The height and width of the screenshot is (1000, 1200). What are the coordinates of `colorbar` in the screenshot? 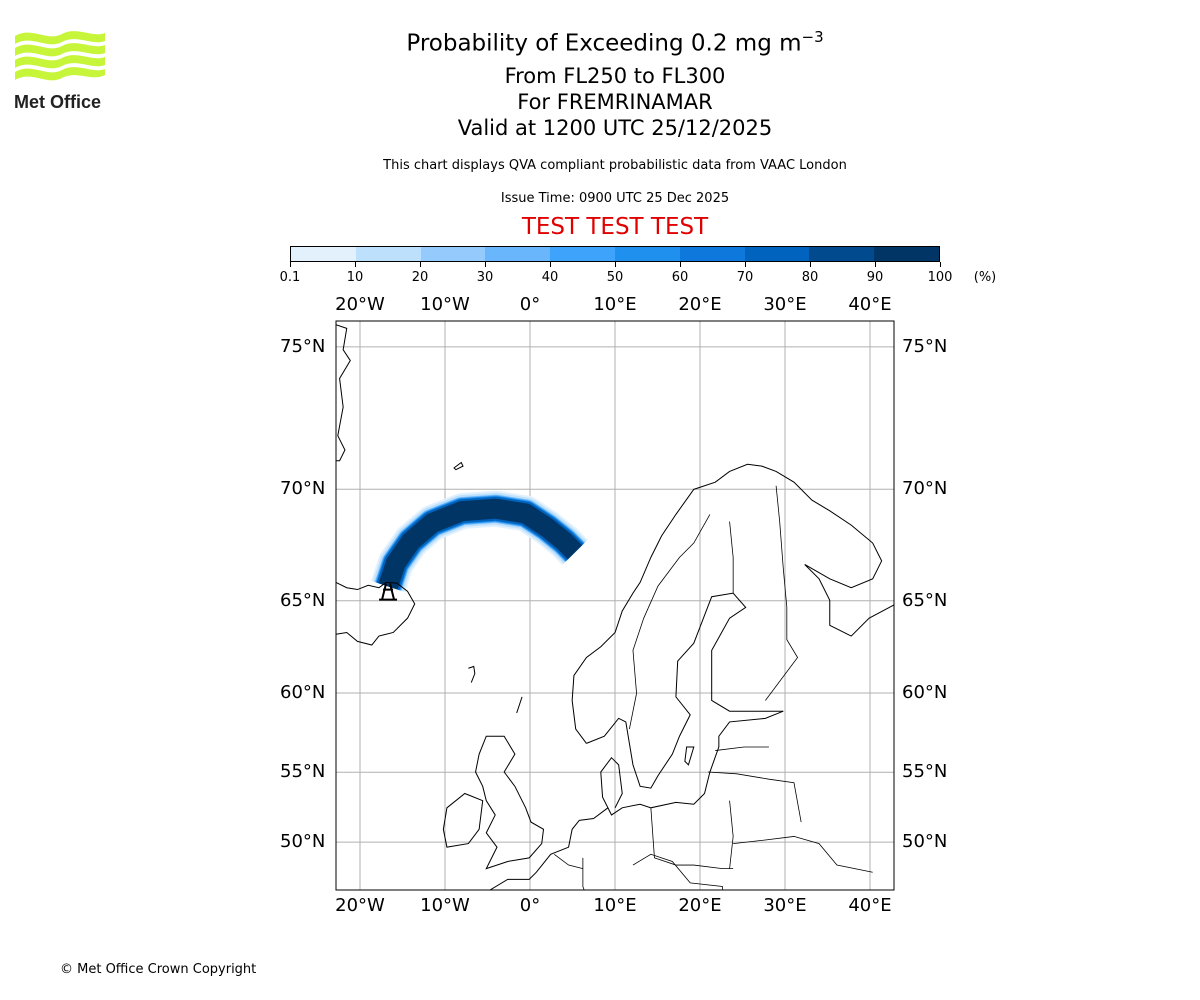 It's located at (615, 254).